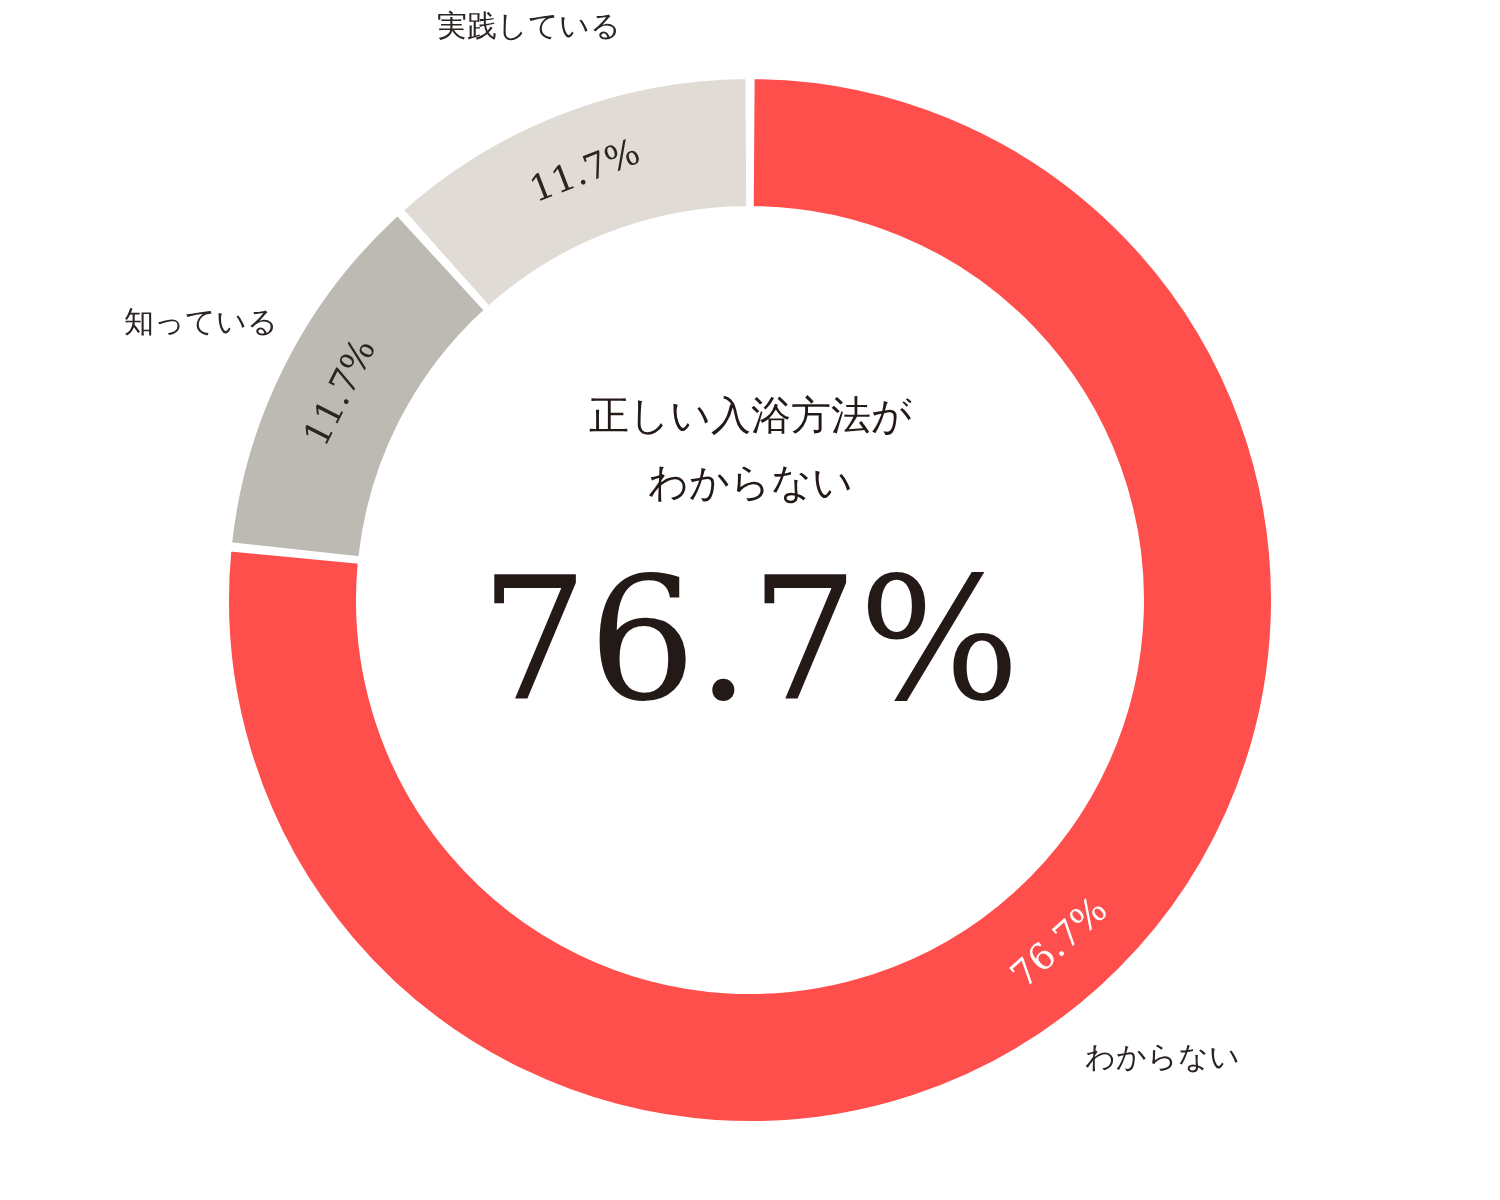 The height and width of the screenshot is (1200, 1500). What do you see at coordinates (750, 640) in the screenshot?
I see `text: 76.7%` at bounding box center [750, 640].